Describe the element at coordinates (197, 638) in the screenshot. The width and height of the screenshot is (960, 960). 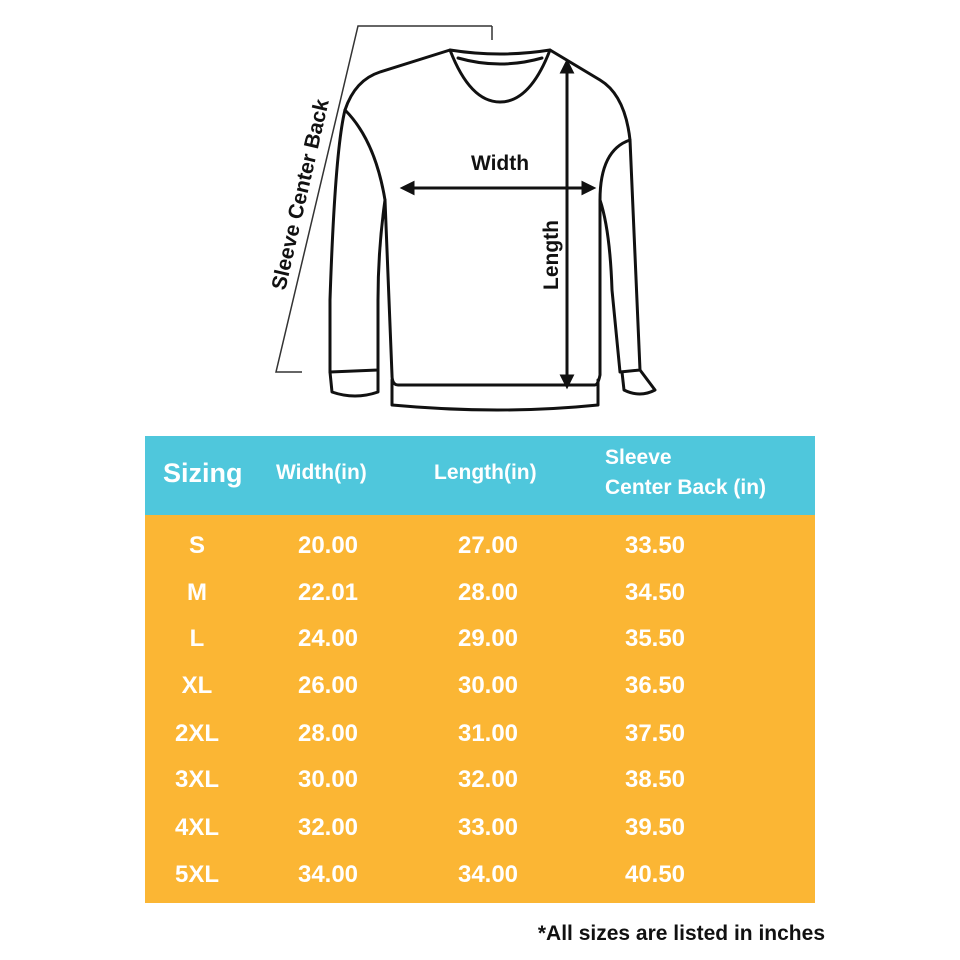
I see `size-cell: L` at that location.